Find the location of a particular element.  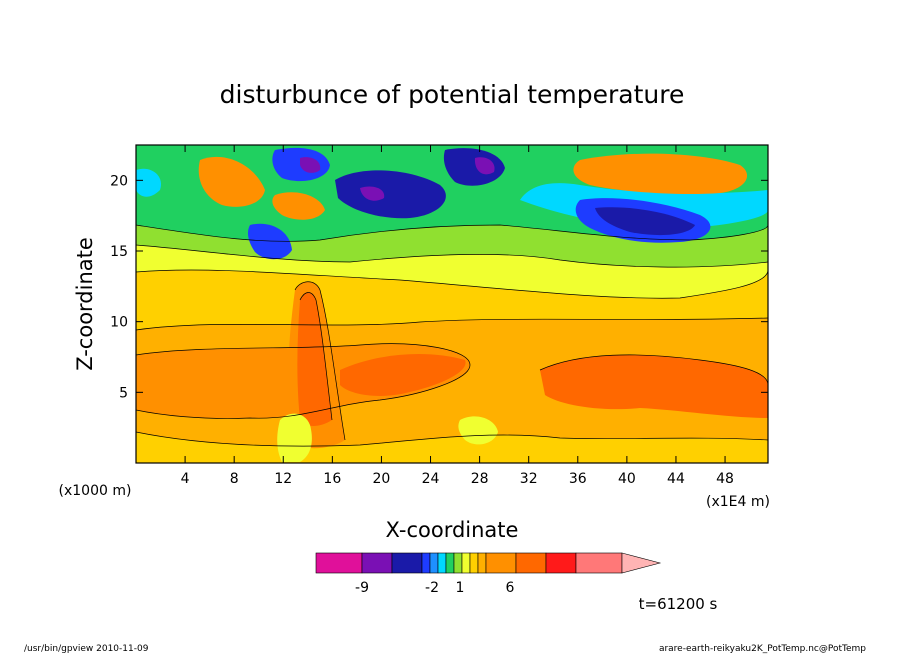

darkblue-blob-top-right is located at coordinates (474, 167).